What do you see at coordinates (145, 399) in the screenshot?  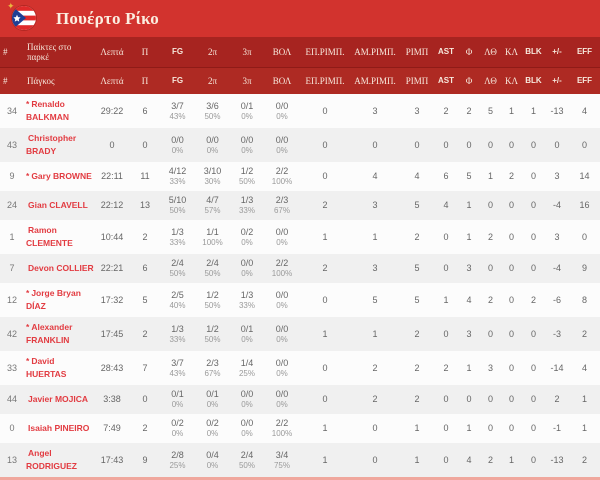 I see `stat-pts: 0` at bounding box center [145, 399].